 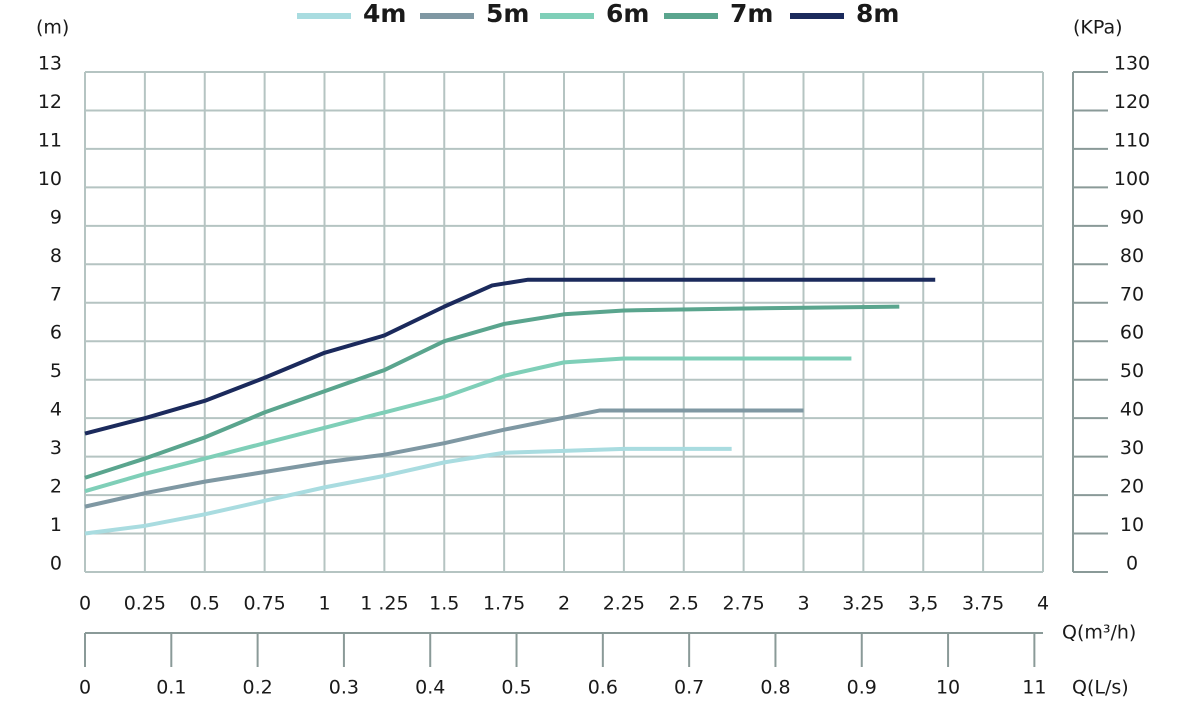 I want to click on x-tick-label: 1 .25, so click(x=384, y=604).